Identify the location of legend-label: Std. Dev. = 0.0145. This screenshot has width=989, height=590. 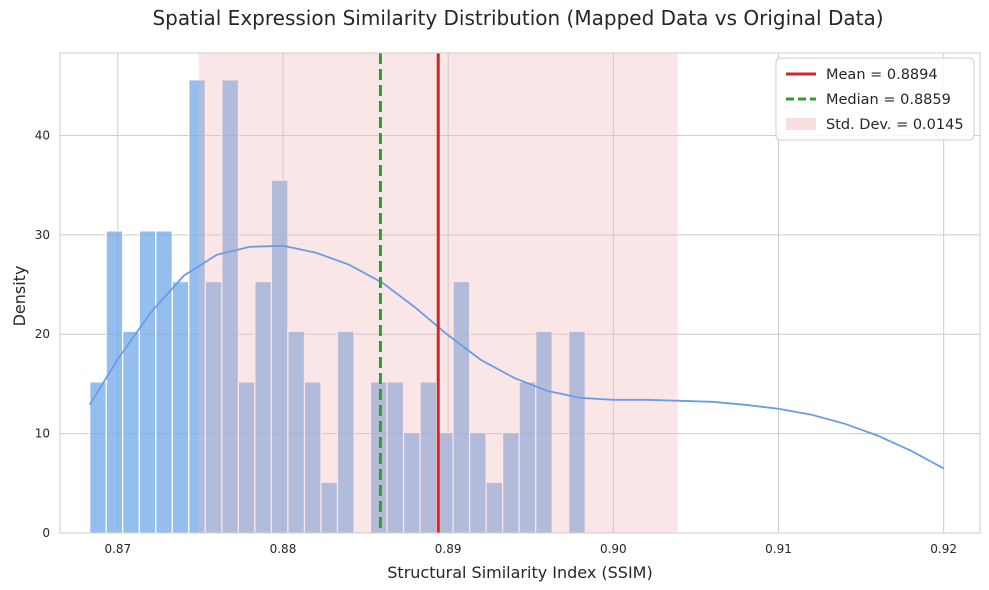
(895, 125).